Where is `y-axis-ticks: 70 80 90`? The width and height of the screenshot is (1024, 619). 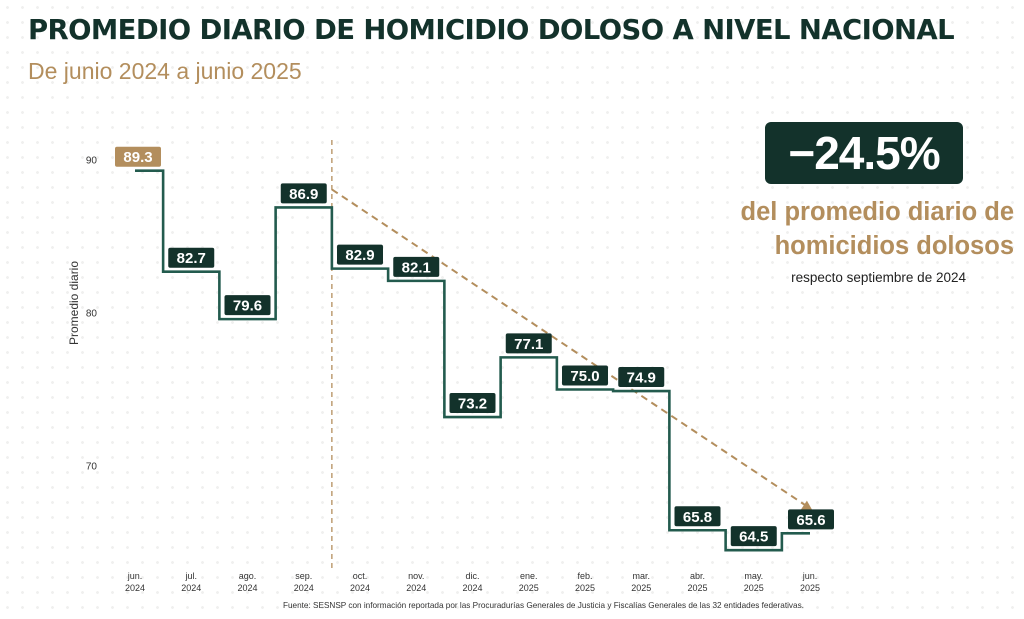
y-axis-ticks: 70 80 90 is located at coordinates (92, 314).